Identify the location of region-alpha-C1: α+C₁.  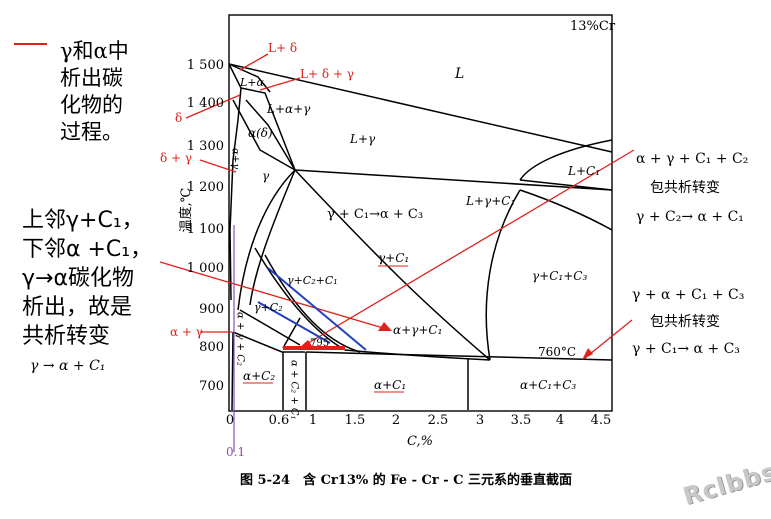
(390, 385).